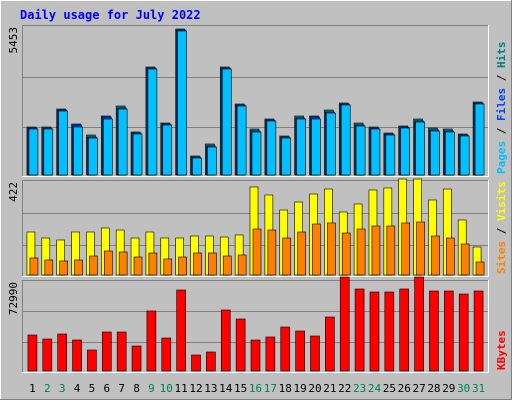 Image resolution: width=512 pixels, height=400 pixels. Describe the element at coordinates (361, 252) in the screenshot. I see `bar-visits-day-23-s1` at that location.